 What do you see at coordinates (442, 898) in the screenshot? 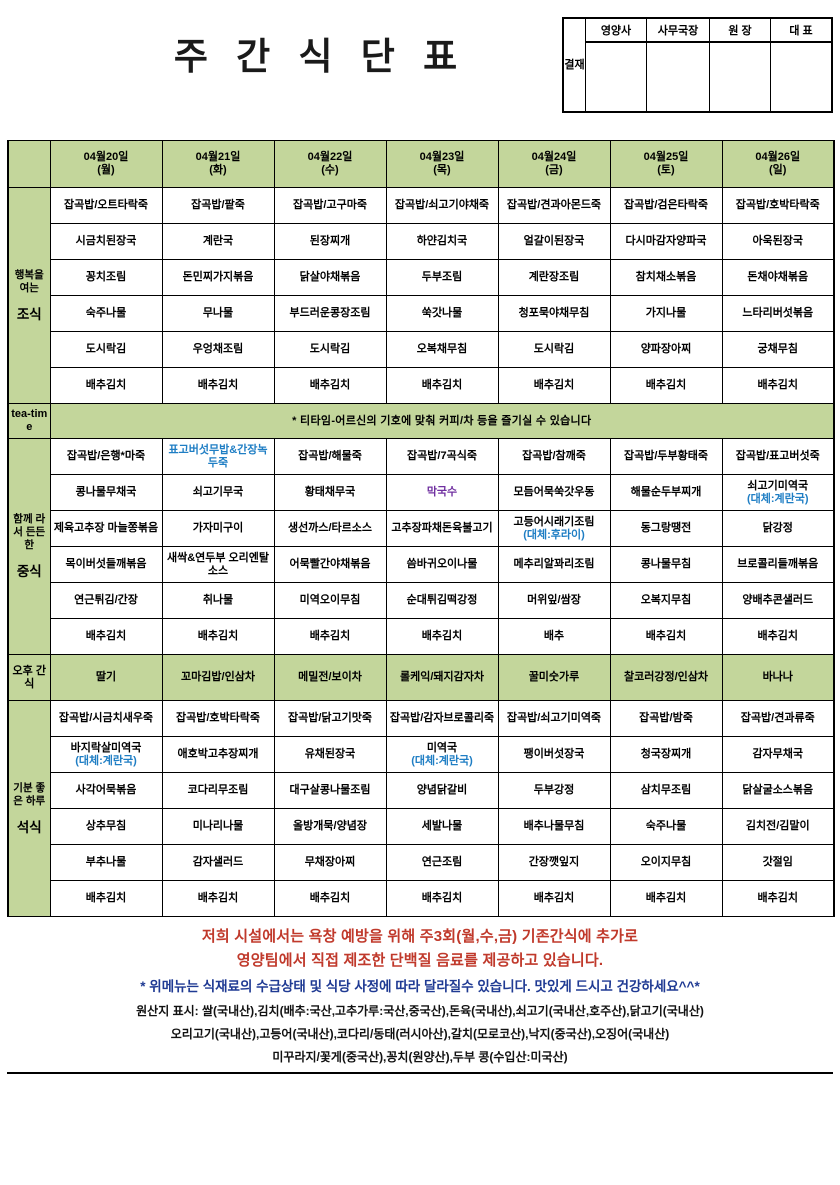
I see `dinner-cell-thu: 배추김치` at bounding box center [442, 898].